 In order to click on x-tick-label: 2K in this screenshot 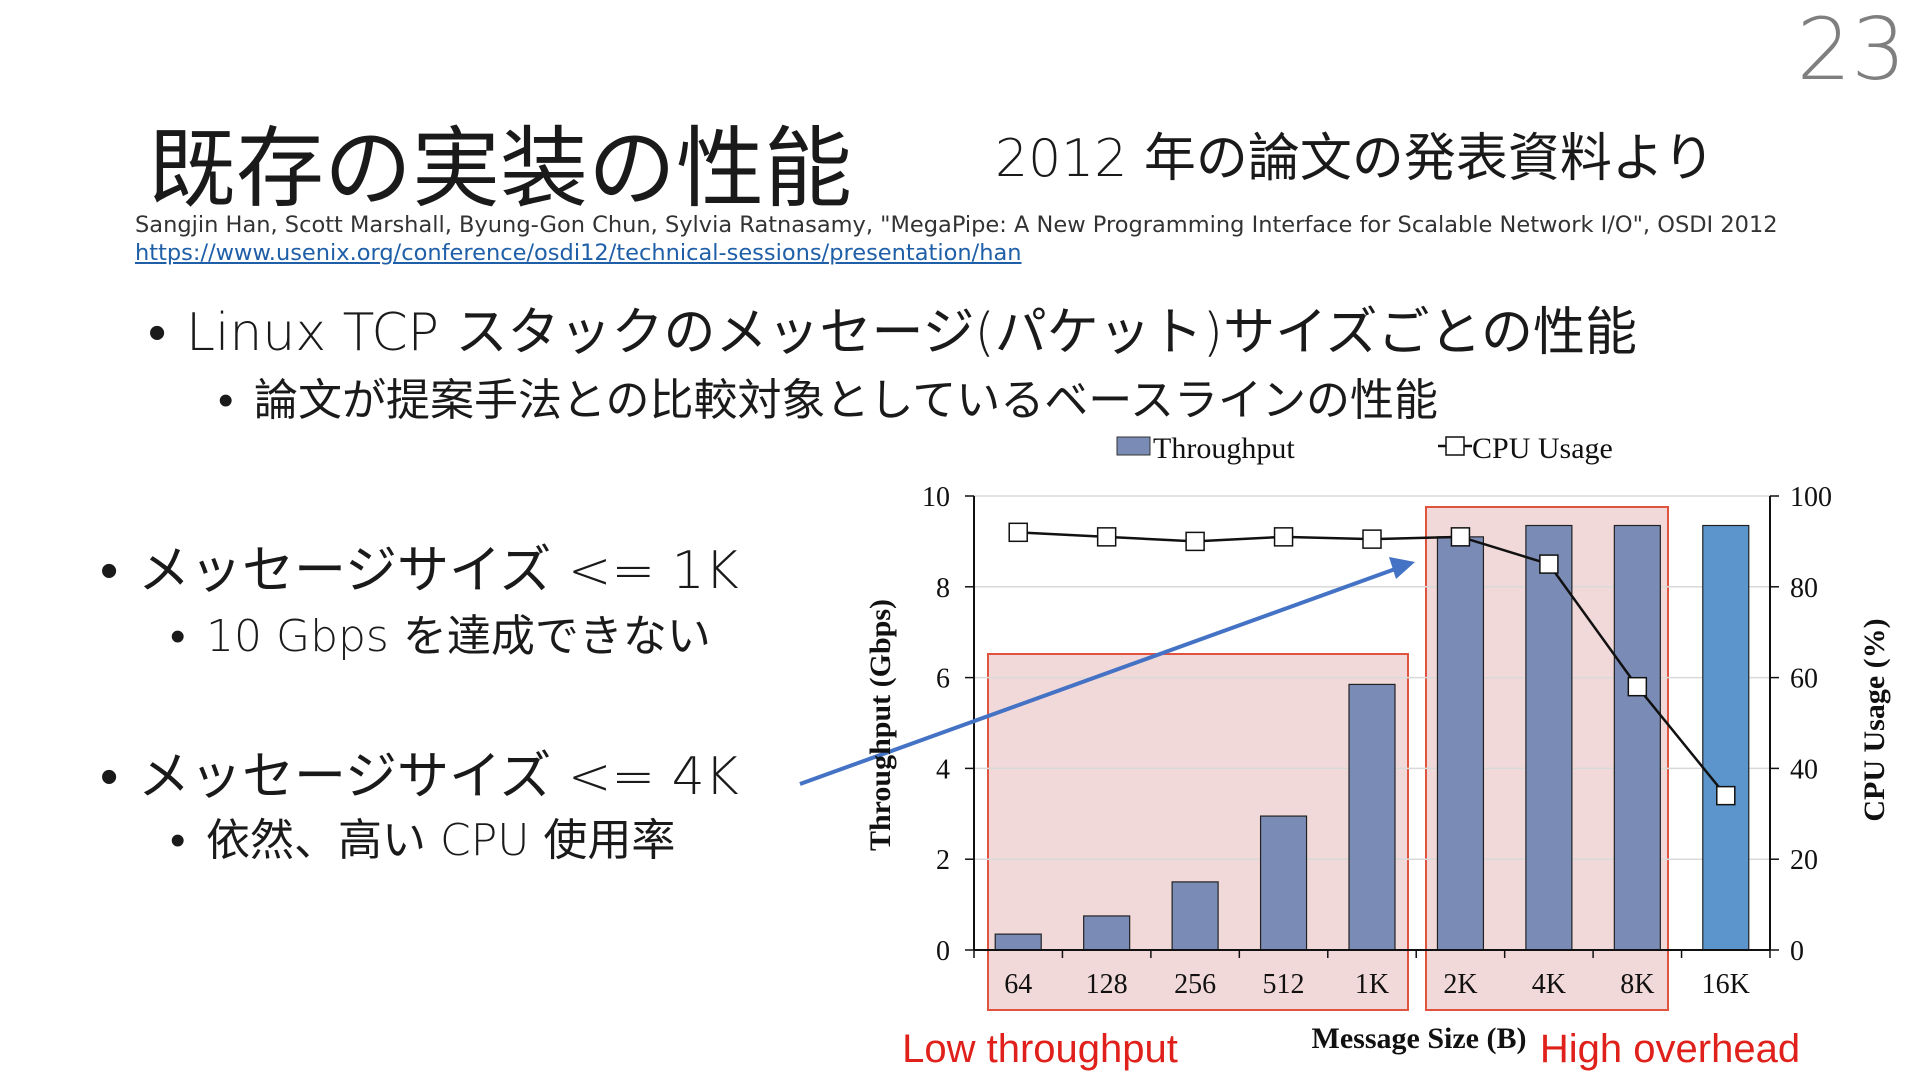, I will do `click(1460, 984)`.